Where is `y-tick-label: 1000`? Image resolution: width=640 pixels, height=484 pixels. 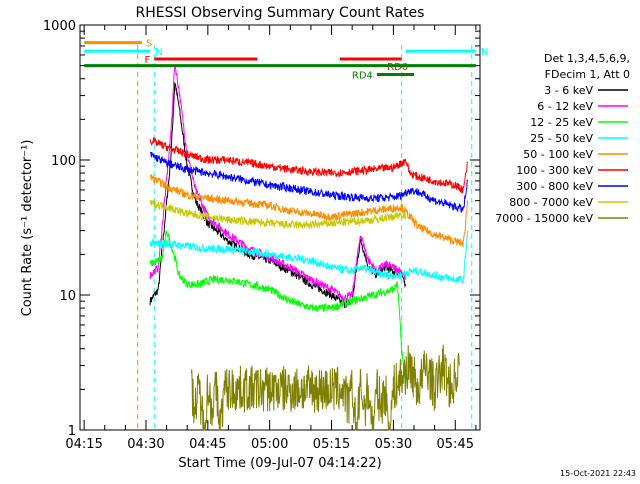 y-tick-label: 1000 is located at coordinates (59, 26).